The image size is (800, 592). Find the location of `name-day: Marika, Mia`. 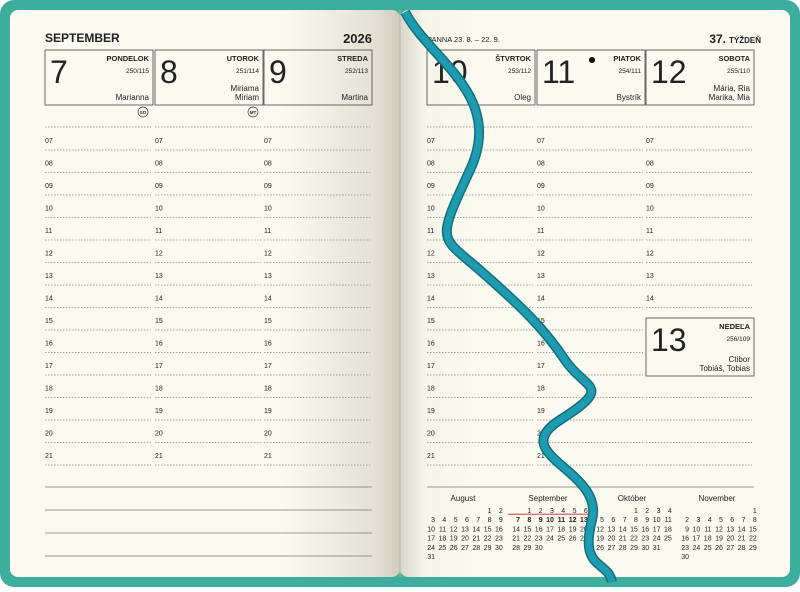

name-day: Marika, Mia is located at coordinates (730, 97).